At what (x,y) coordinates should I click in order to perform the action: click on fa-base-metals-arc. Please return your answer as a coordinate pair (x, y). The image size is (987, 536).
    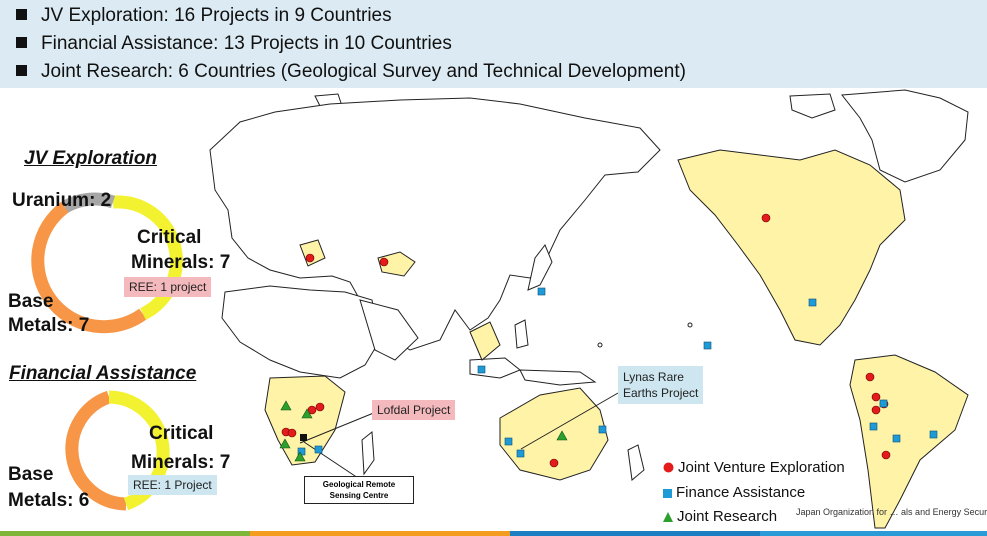
    Looking at the image, I should click on (96, 450).